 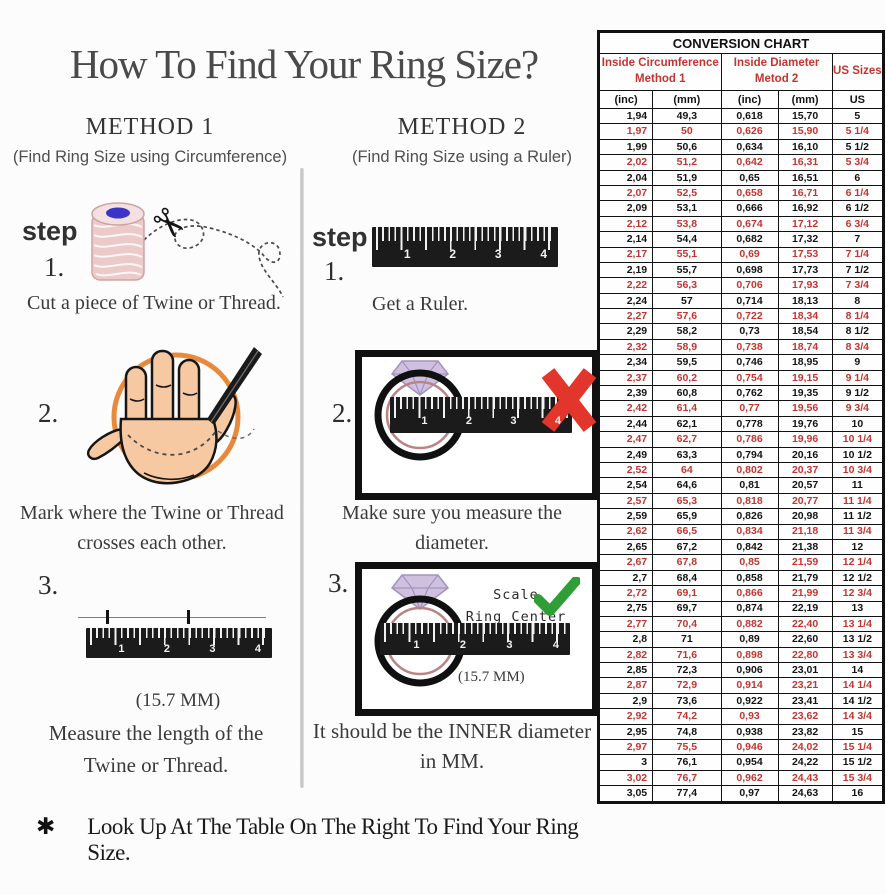 I want to click on table-cell: 72,3, so click(x=687, y=670).